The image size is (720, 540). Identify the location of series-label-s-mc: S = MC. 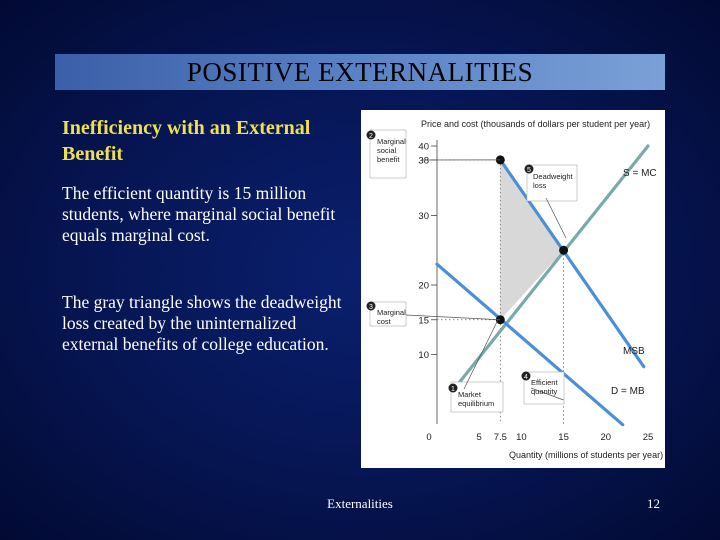
(640, 173).